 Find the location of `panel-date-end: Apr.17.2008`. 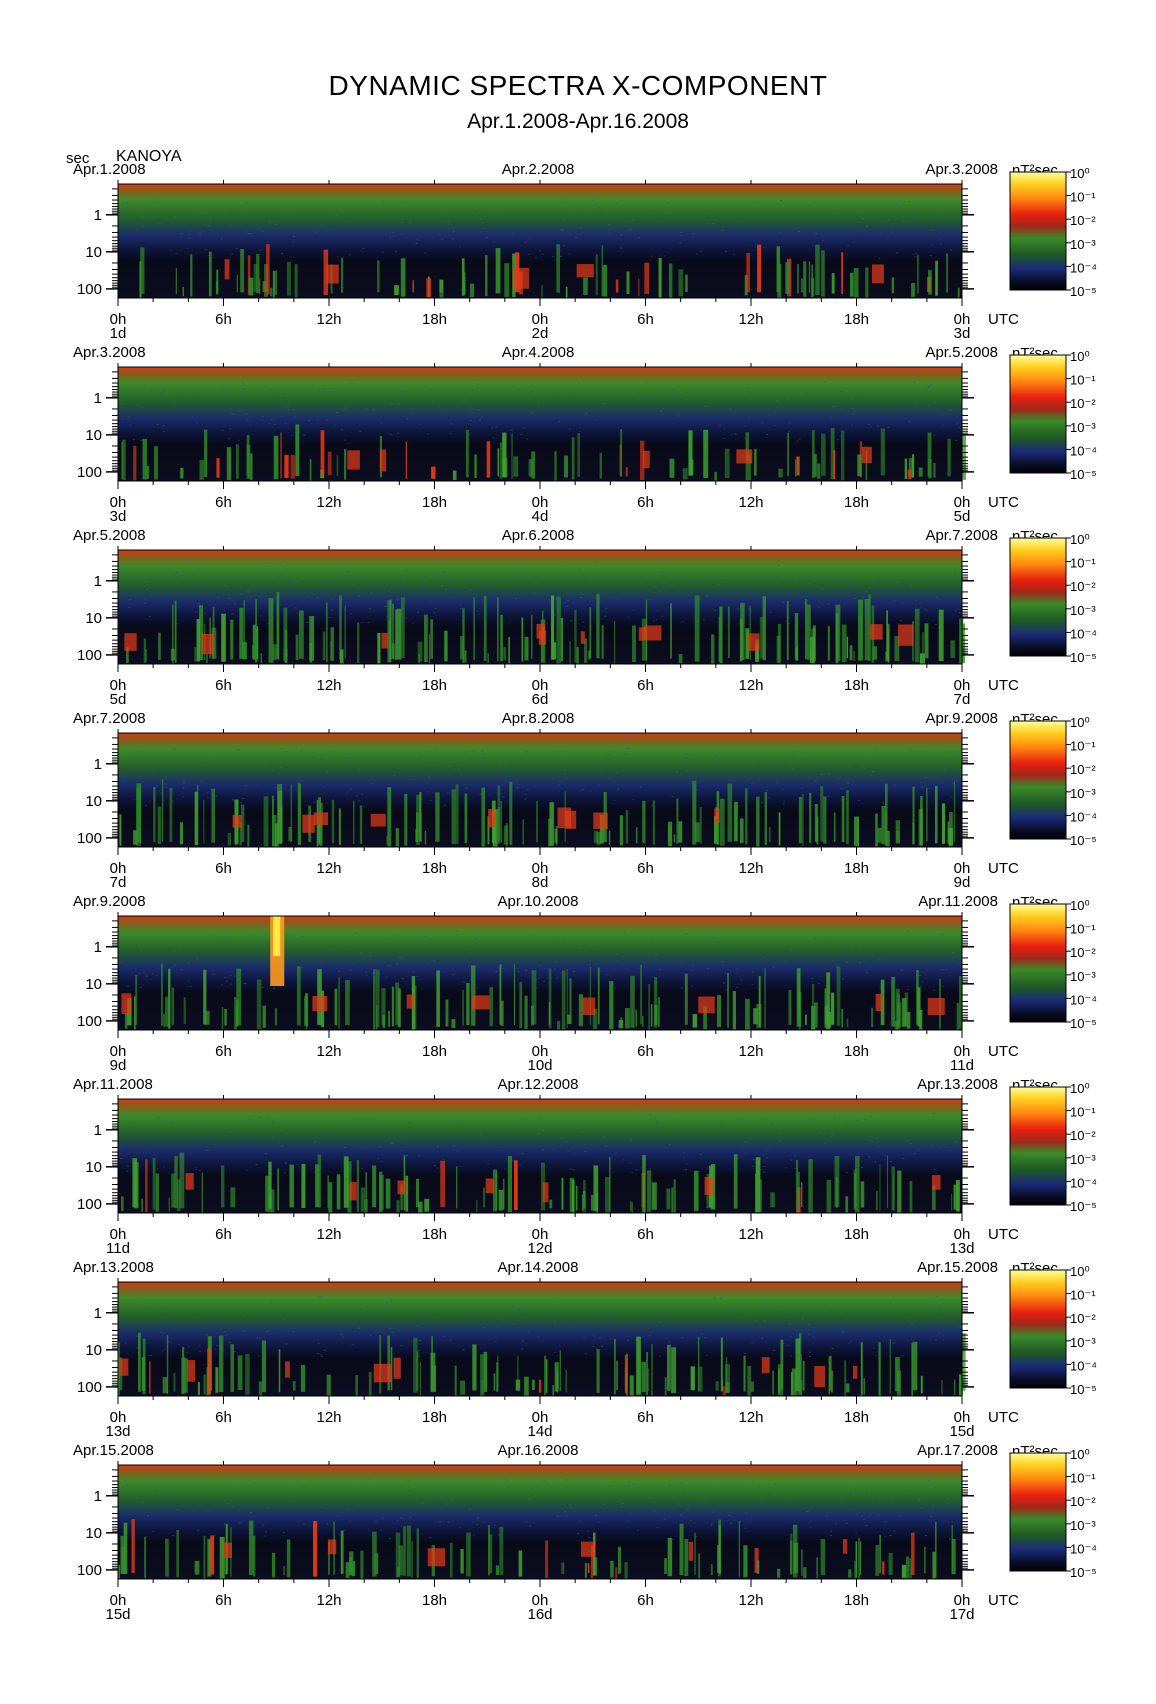

panel-date-end: Apr.17.2008 is located at coordinates (957, 1450).